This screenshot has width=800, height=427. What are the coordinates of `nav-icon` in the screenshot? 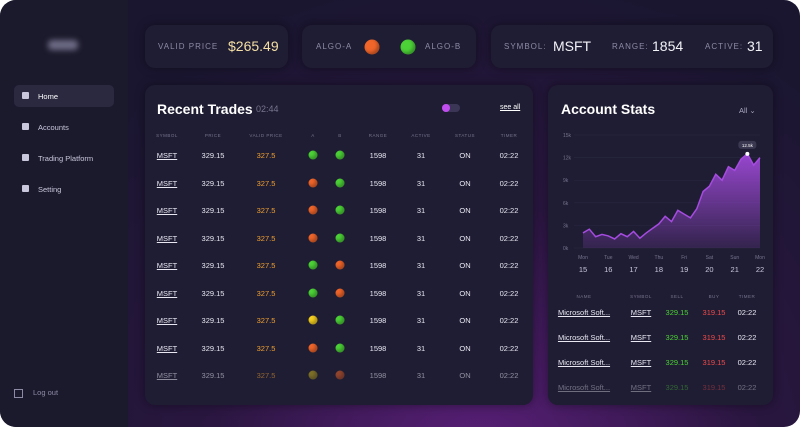 It's located at (25, 95).